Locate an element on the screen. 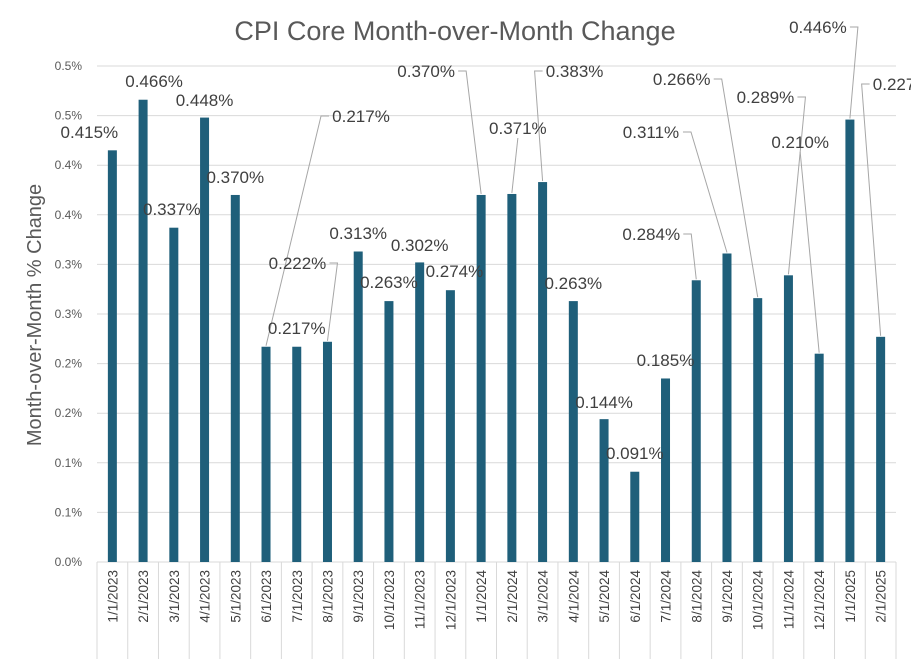  y-axis-label: Month-over-Month % Change is located at coordinates (35, 315).